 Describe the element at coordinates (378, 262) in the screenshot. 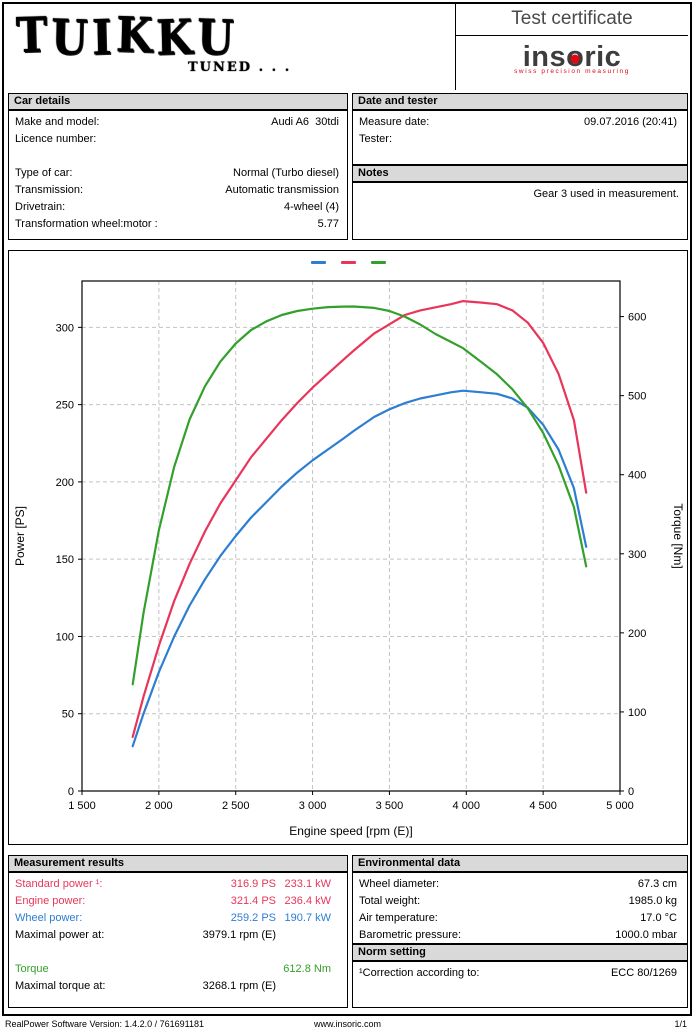

I see `legend-dash-torque` at that location.